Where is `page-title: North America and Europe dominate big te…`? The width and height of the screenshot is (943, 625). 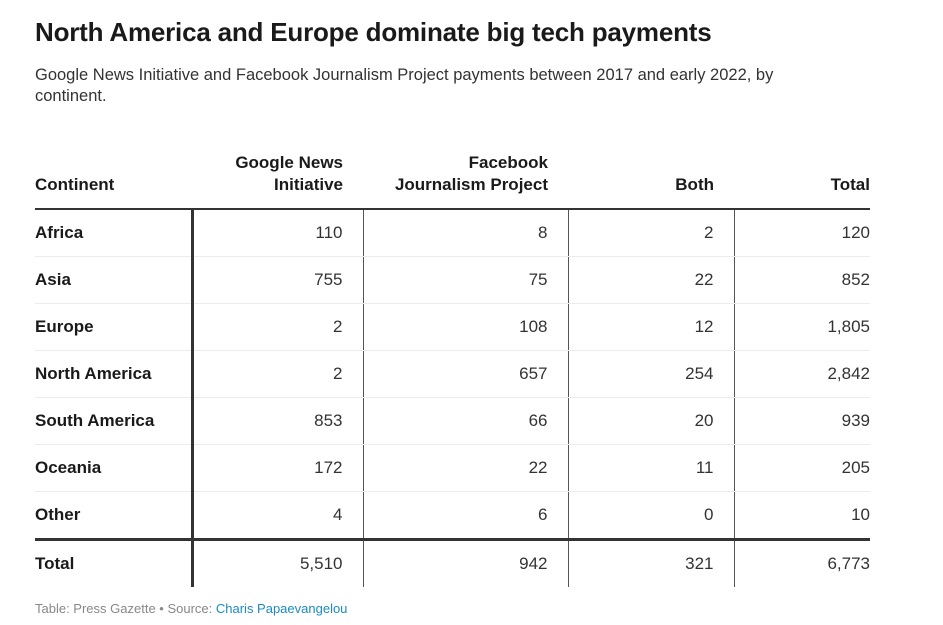 page-title: North America and Europe dominate big te… is located at coordinates (373, 32).